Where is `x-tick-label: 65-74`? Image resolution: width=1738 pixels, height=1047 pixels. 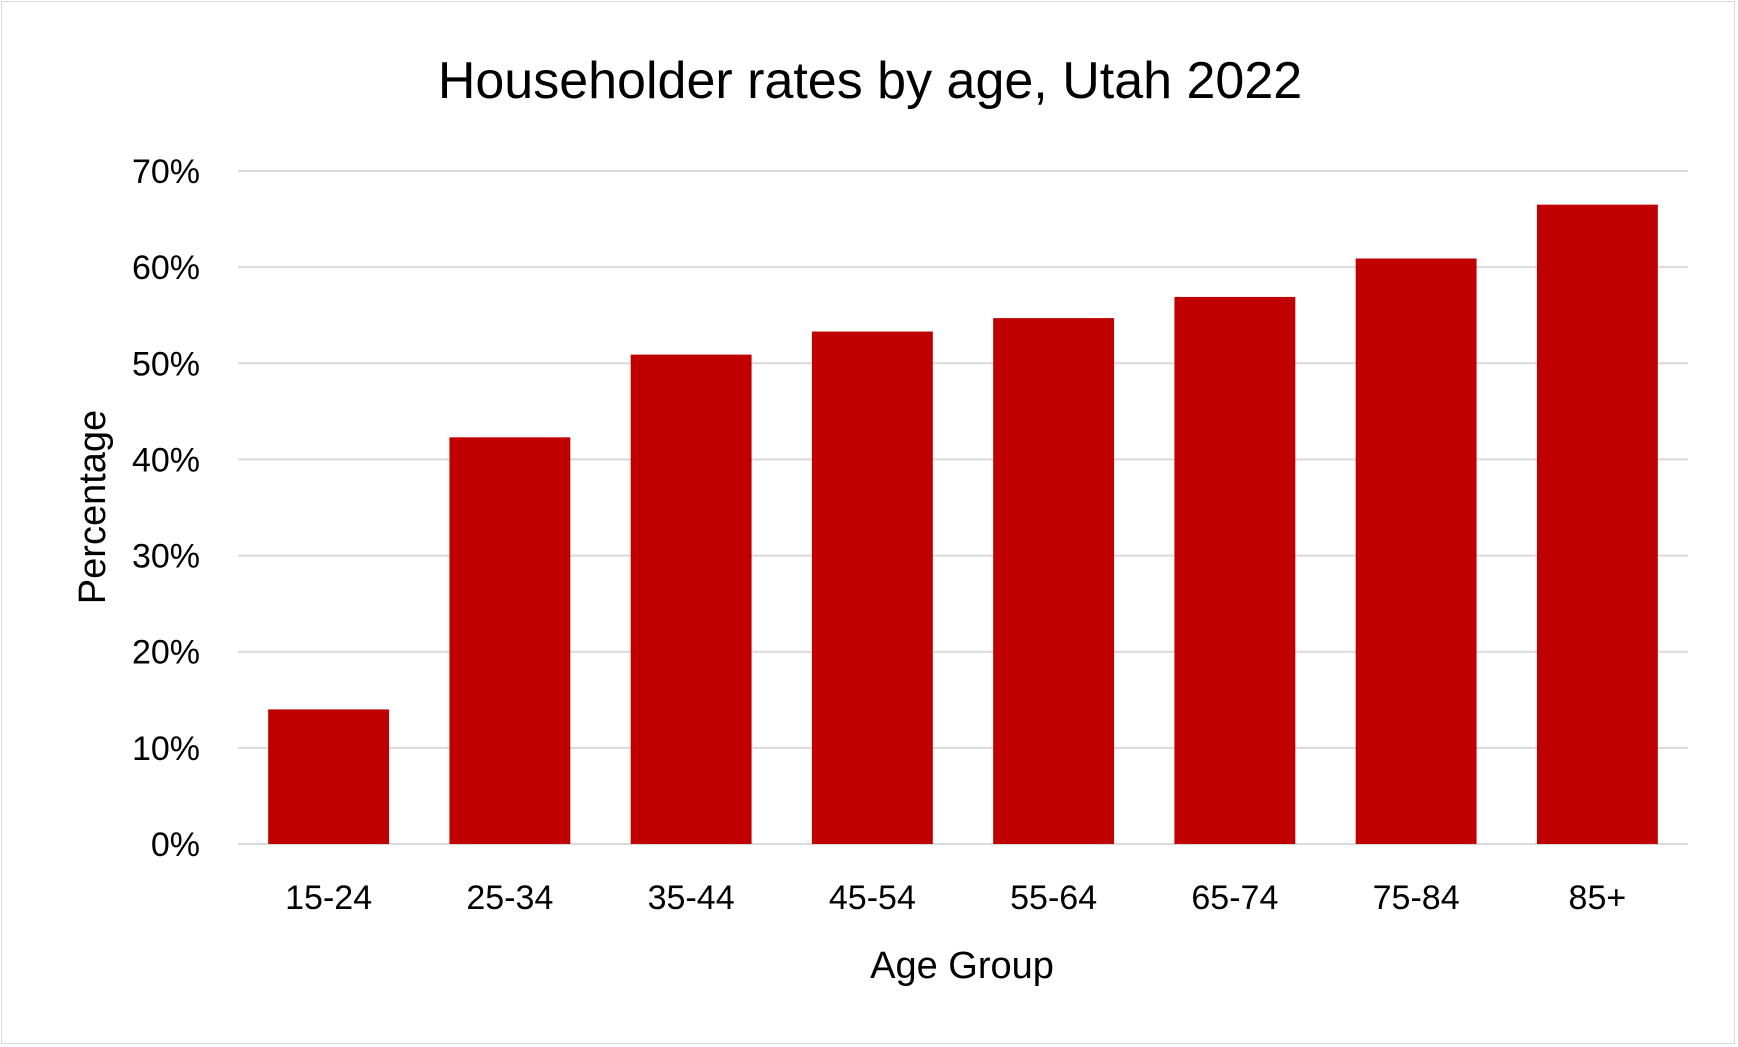 x-tick-label: 65-74 is located at coordinates (1234, 898).